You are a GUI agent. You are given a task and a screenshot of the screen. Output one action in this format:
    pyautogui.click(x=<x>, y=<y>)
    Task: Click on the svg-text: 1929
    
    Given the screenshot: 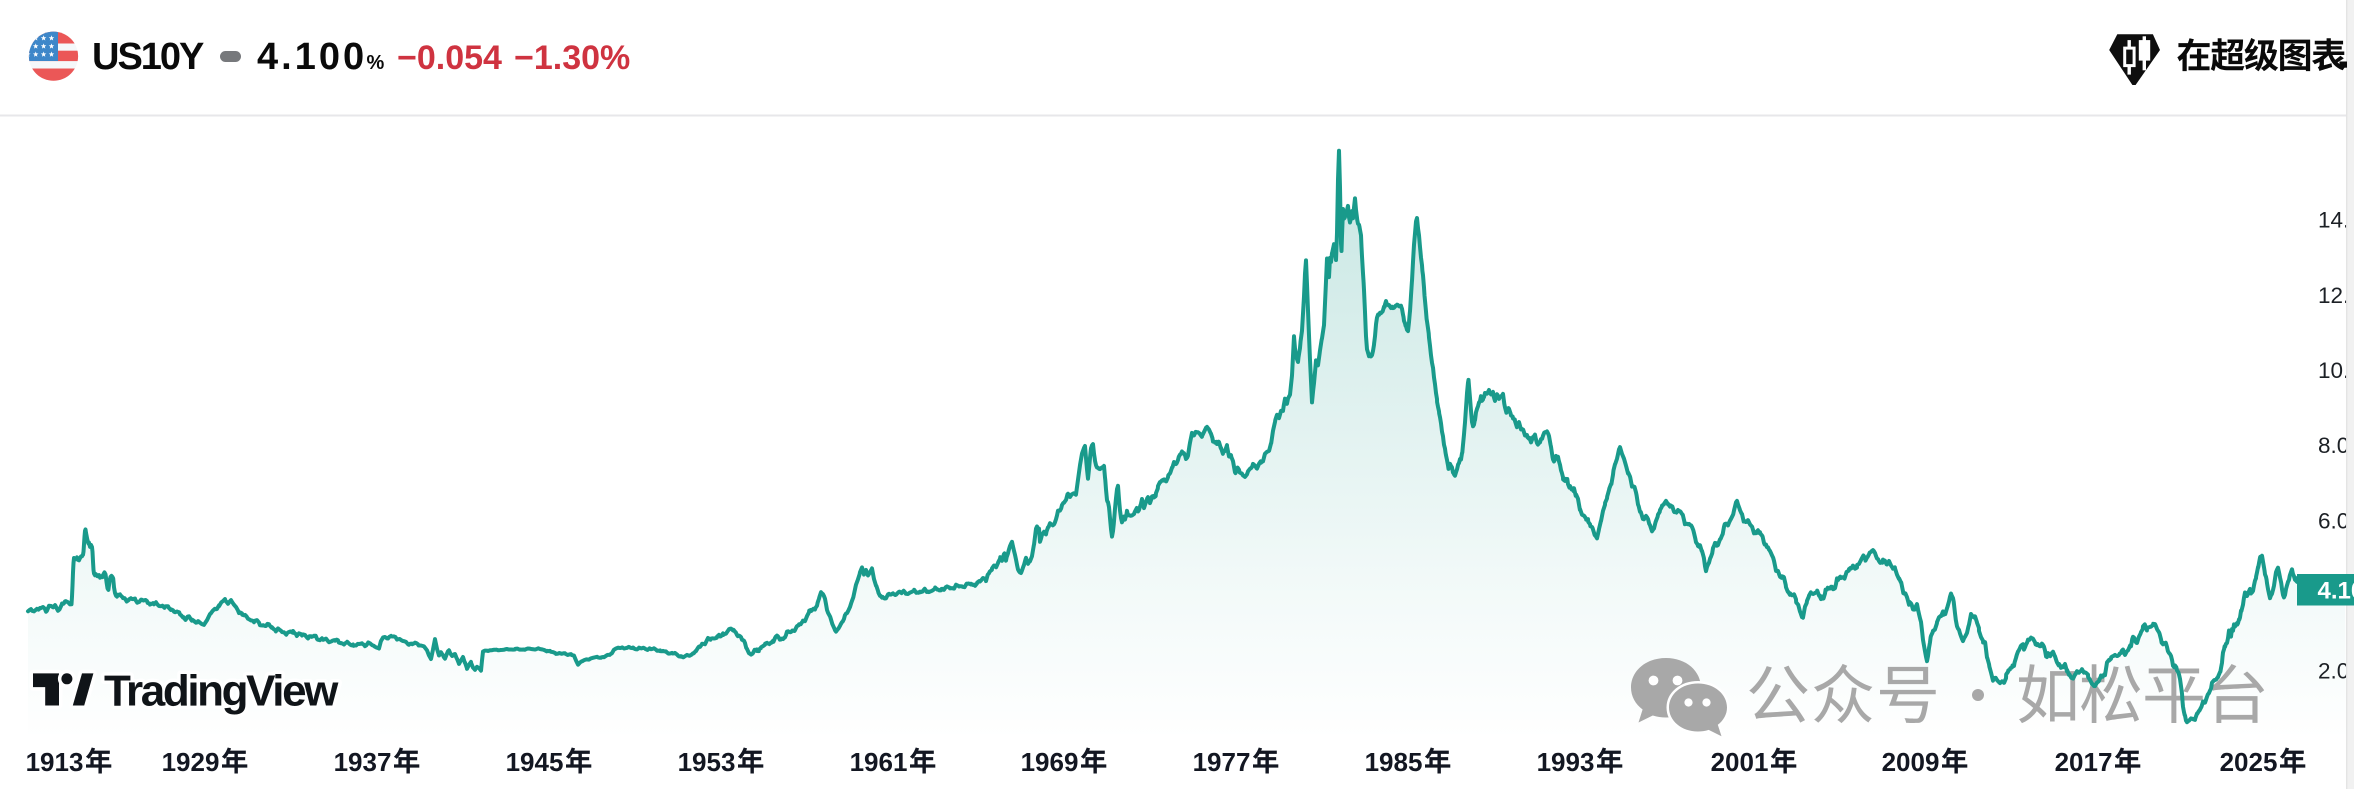 What is the action you would take?
    pyautogui.click(x=191, y=762)
    